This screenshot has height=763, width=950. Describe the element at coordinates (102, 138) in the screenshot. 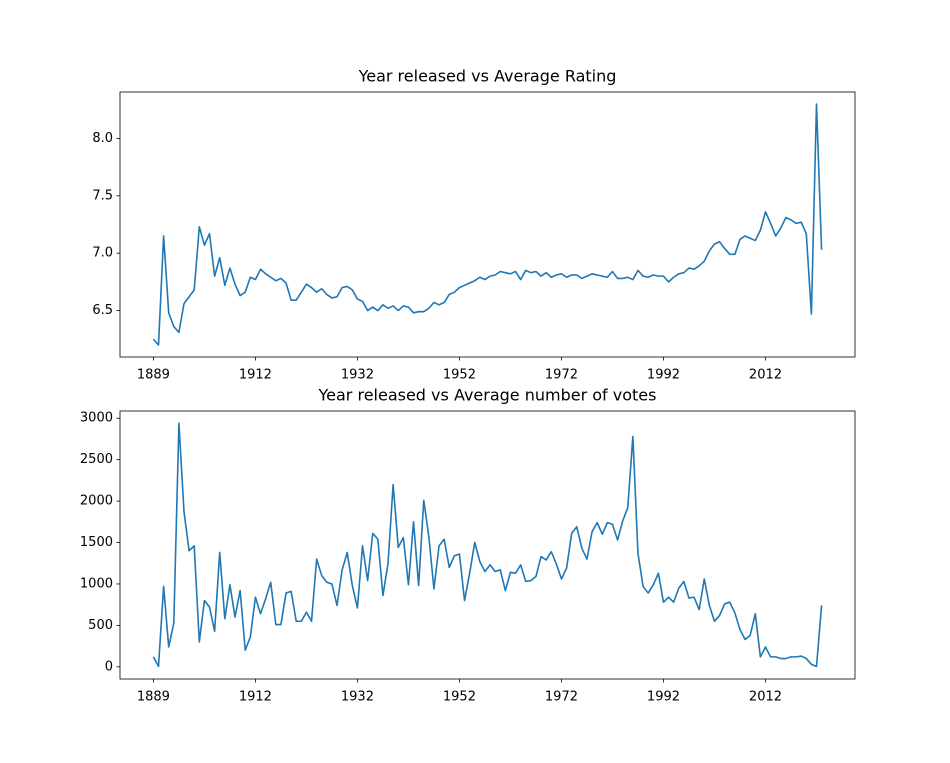

I see `y-tick-label: 8.0` at that location.